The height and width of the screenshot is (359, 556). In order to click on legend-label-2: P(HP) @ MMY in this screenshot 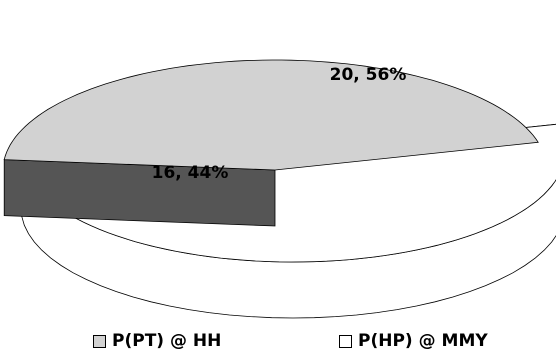, I will do `click(423, 341)`.